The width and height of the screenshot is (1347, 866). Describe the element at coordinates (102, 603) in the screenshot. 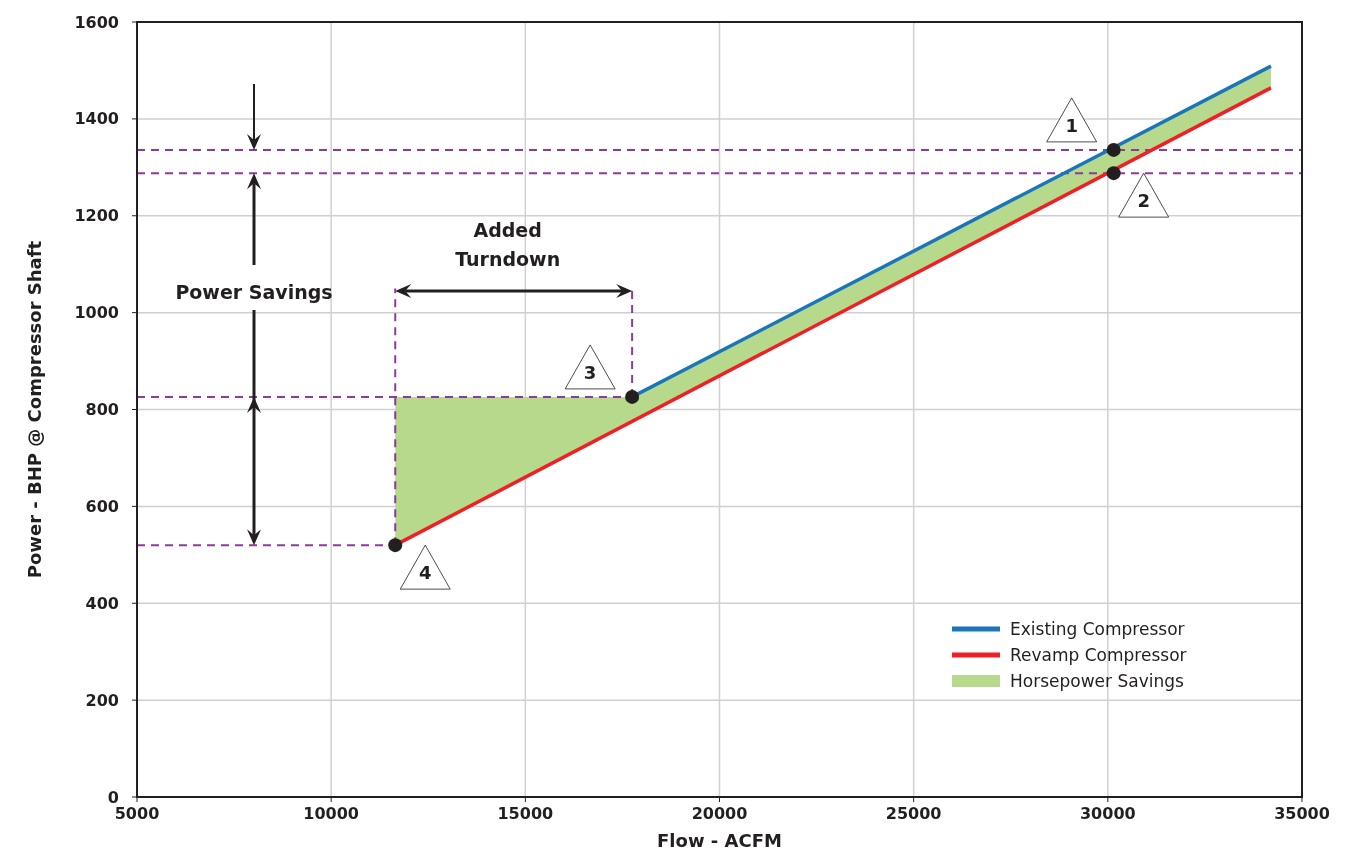

I see `y-tick-label: 400` at that location.